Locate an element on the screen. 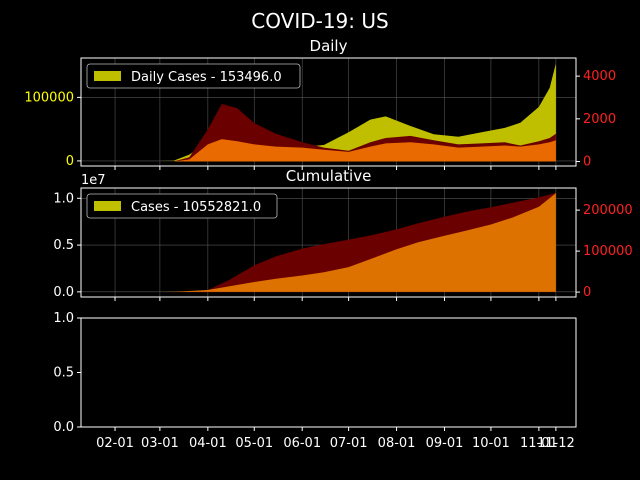 The image size is (640, 480). cumulative-cases-area is located at coordinates (327, 242).